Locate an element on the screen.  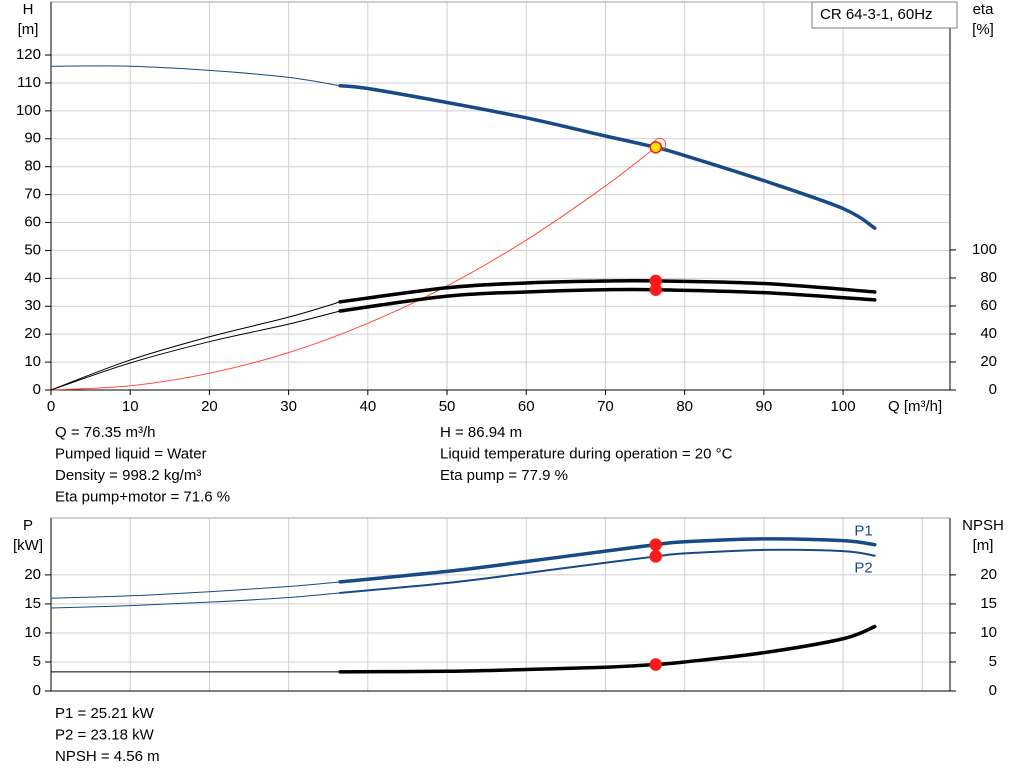
info-text: NPSH = 4.56 m is located at coordinates (107, 756).